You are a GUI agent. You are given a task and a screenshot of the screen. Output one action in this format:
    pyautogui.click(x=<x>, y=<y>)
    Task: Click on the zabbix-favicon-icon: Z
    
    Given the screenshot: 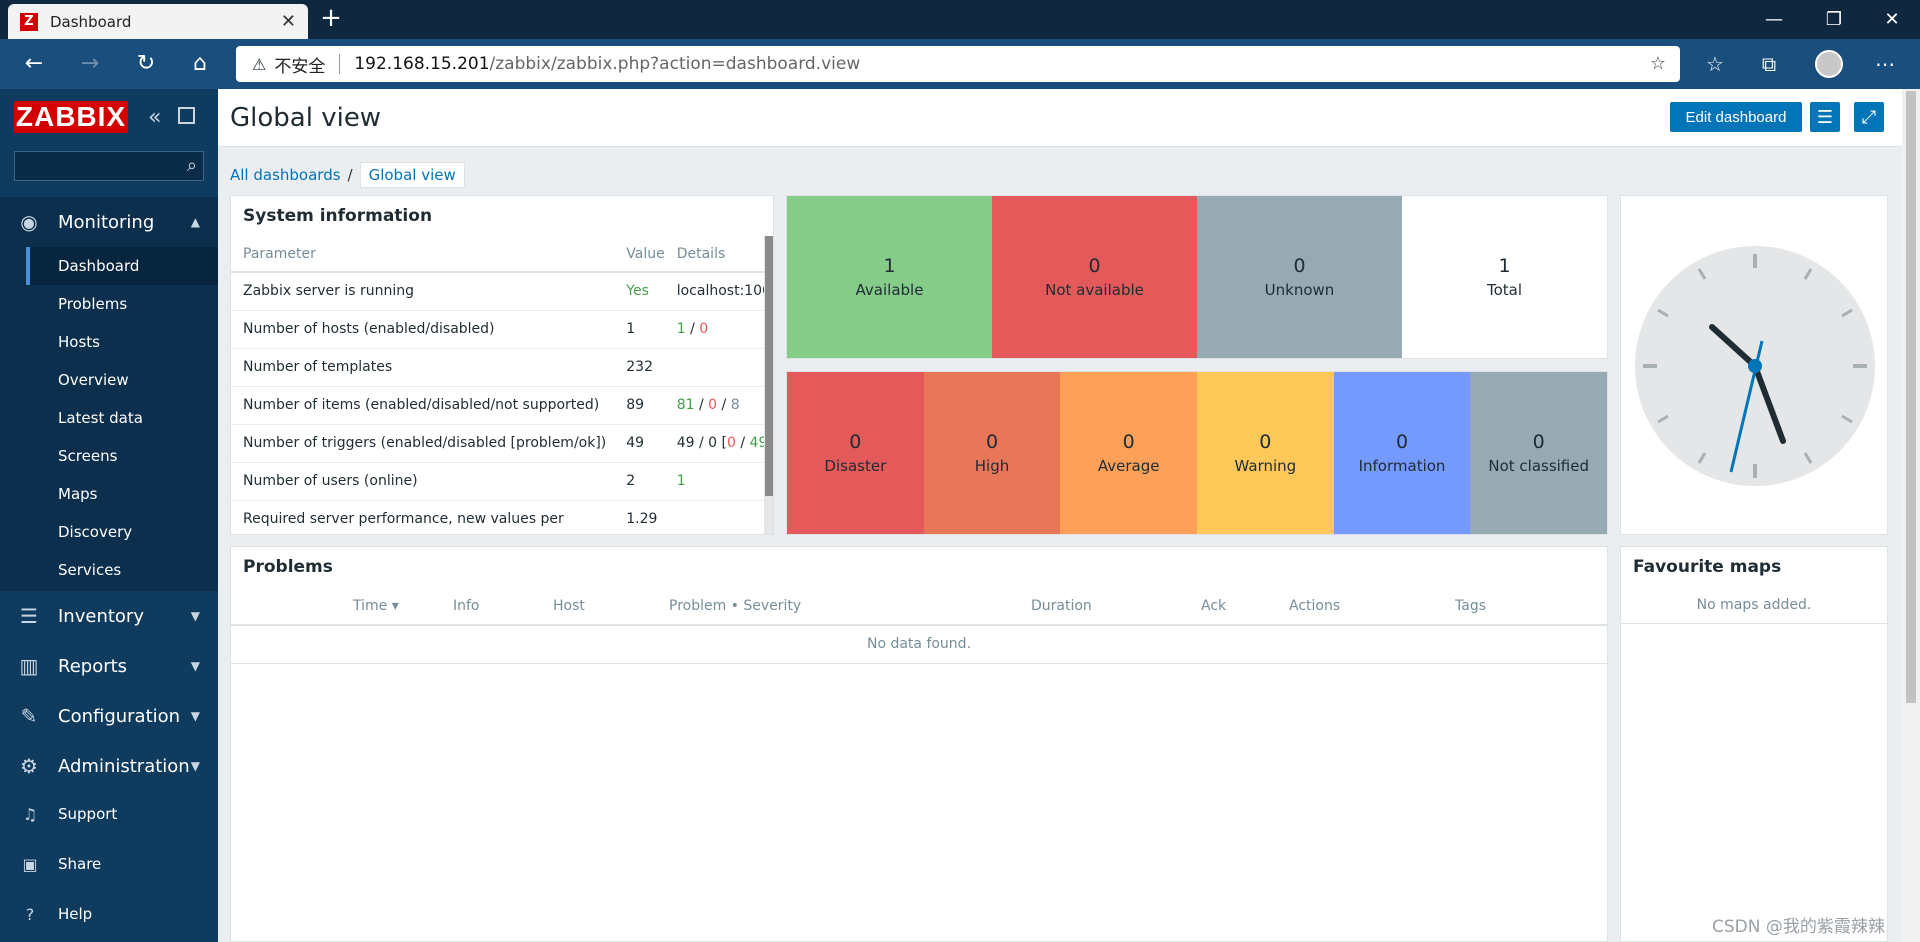 What is the action you would take?
    pyautogui.click(x=29, y=21)
    